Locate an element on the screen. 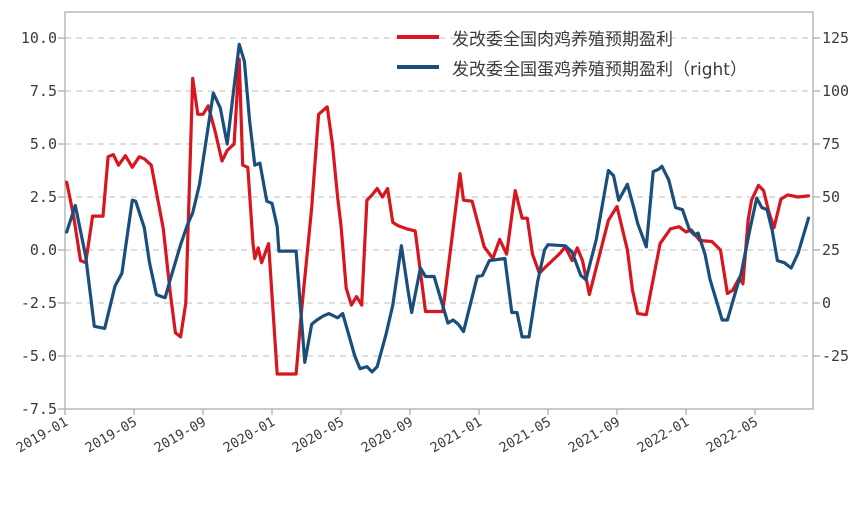 This screenshot has width=859, height=514. legend-item-broiler: 发改委全国肉鸡养殖预期盈利 is located at coordinates (572, 37).